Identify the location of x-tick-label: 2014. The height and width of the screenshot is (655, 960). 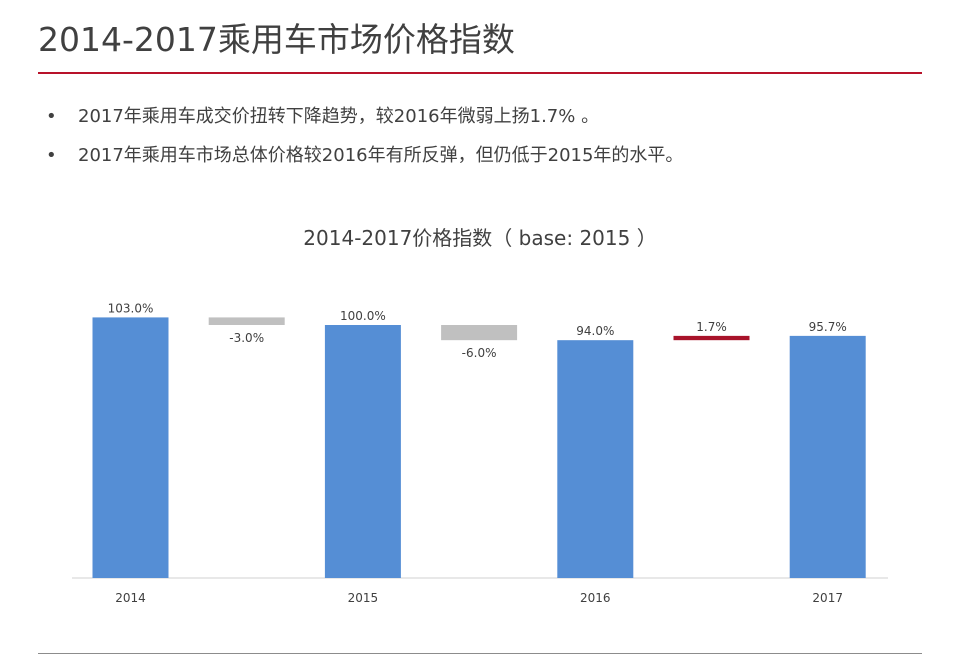
(130, 598).